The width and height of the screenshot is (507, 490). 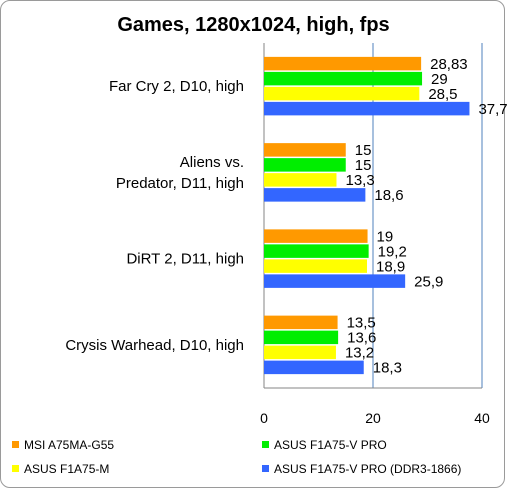 What do you see at coordinates (176, 86) in the screenshot?
I see `category-label: Far Cry 2, D10, high` at bounding box center [176, 86].